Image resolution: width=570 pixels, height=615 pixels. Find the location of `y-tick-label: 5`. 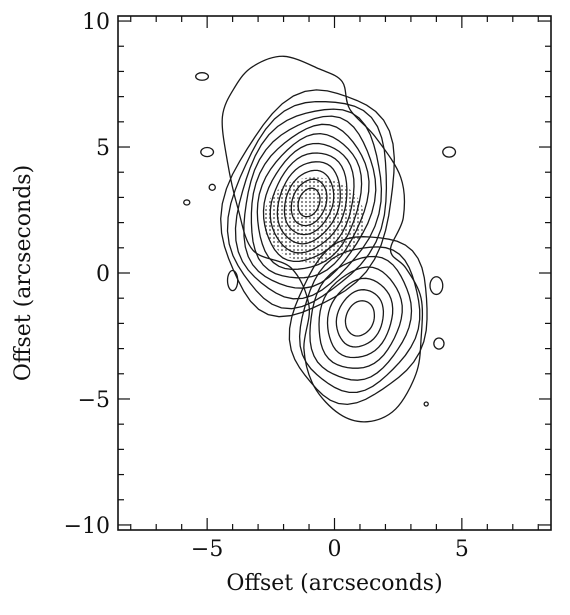

y-tick-label: 5 is located at coordinates (103, 148).